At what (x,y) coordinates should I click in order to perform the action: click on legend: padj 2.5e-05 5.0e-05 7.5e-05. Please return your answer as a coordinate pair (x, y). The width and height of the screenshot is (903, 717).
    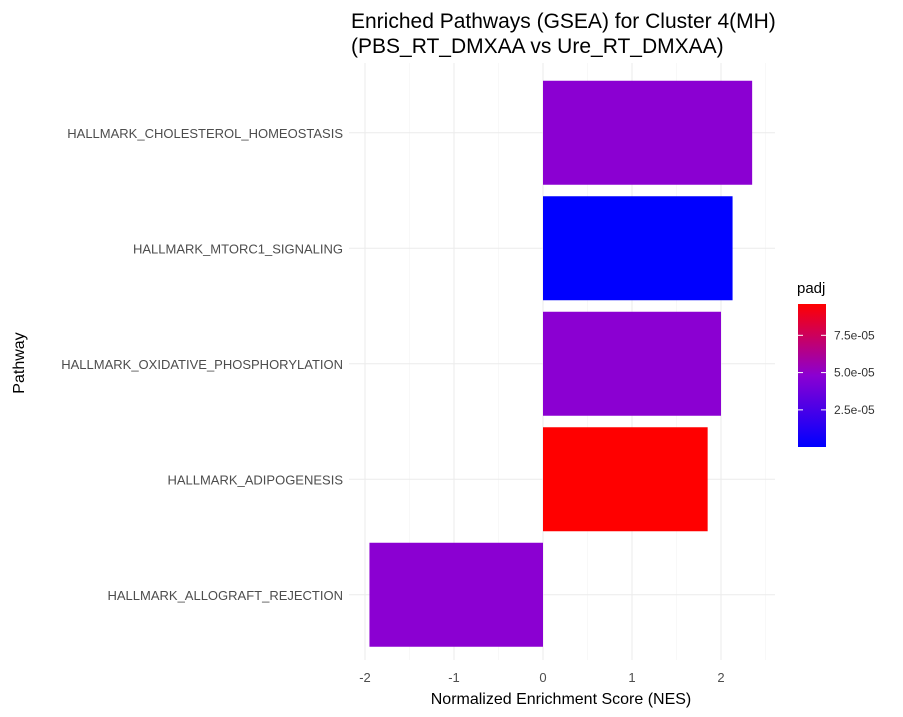
    Looking at the image, I should click on (836, 363).